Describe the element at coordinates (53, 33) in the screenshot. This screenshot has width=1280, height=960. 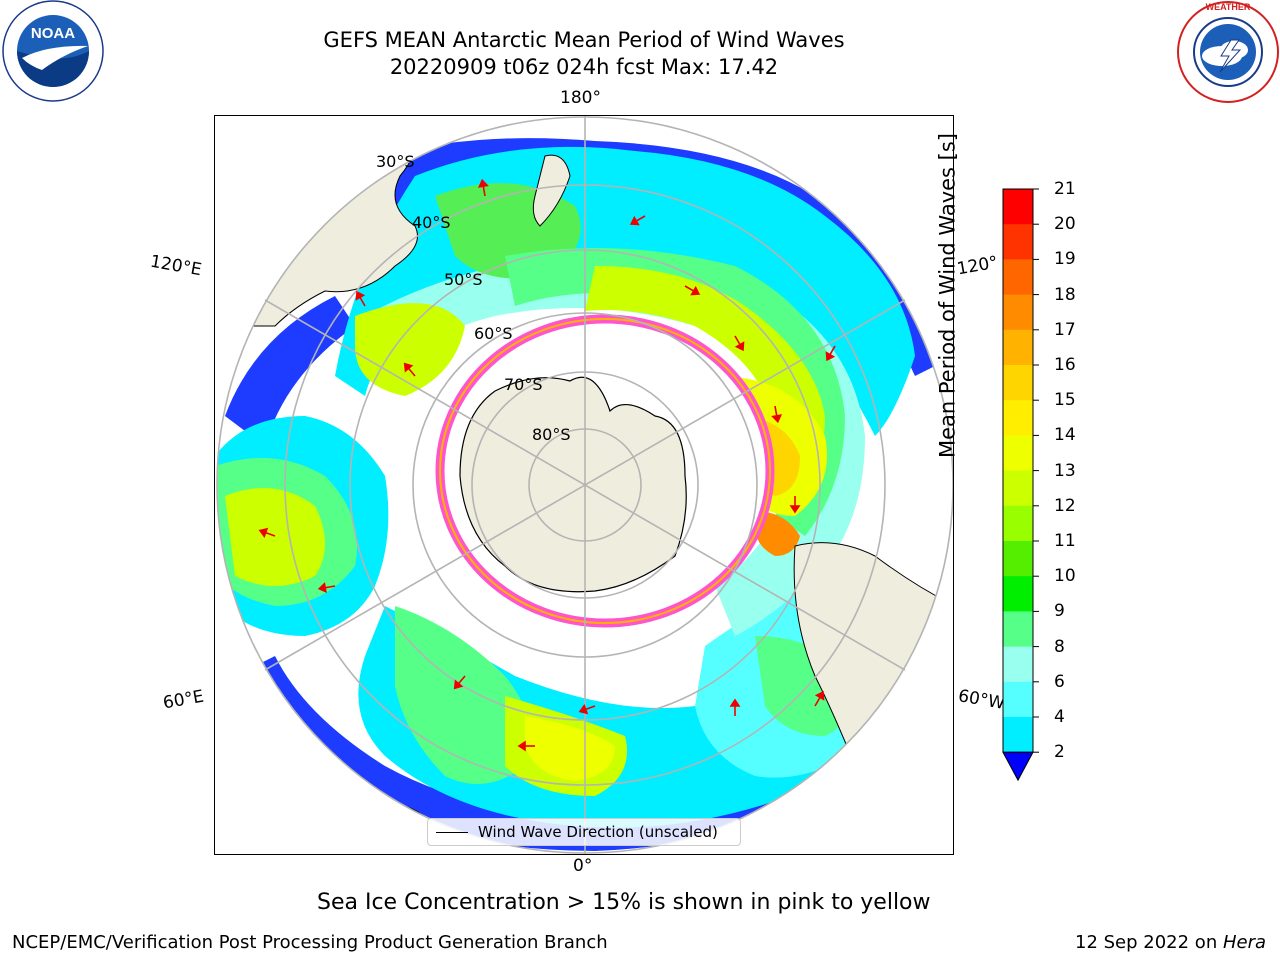
I see `noaa-logo-text: NOAA` at that location.